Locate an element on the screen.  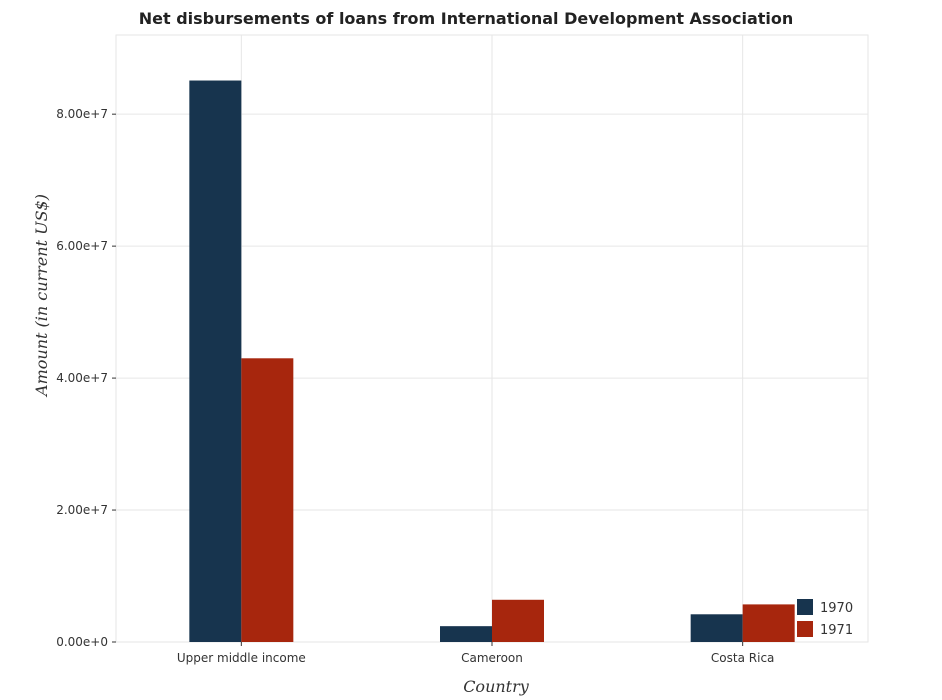
legend: 1970 1971 is located at coordinates (825, 618).